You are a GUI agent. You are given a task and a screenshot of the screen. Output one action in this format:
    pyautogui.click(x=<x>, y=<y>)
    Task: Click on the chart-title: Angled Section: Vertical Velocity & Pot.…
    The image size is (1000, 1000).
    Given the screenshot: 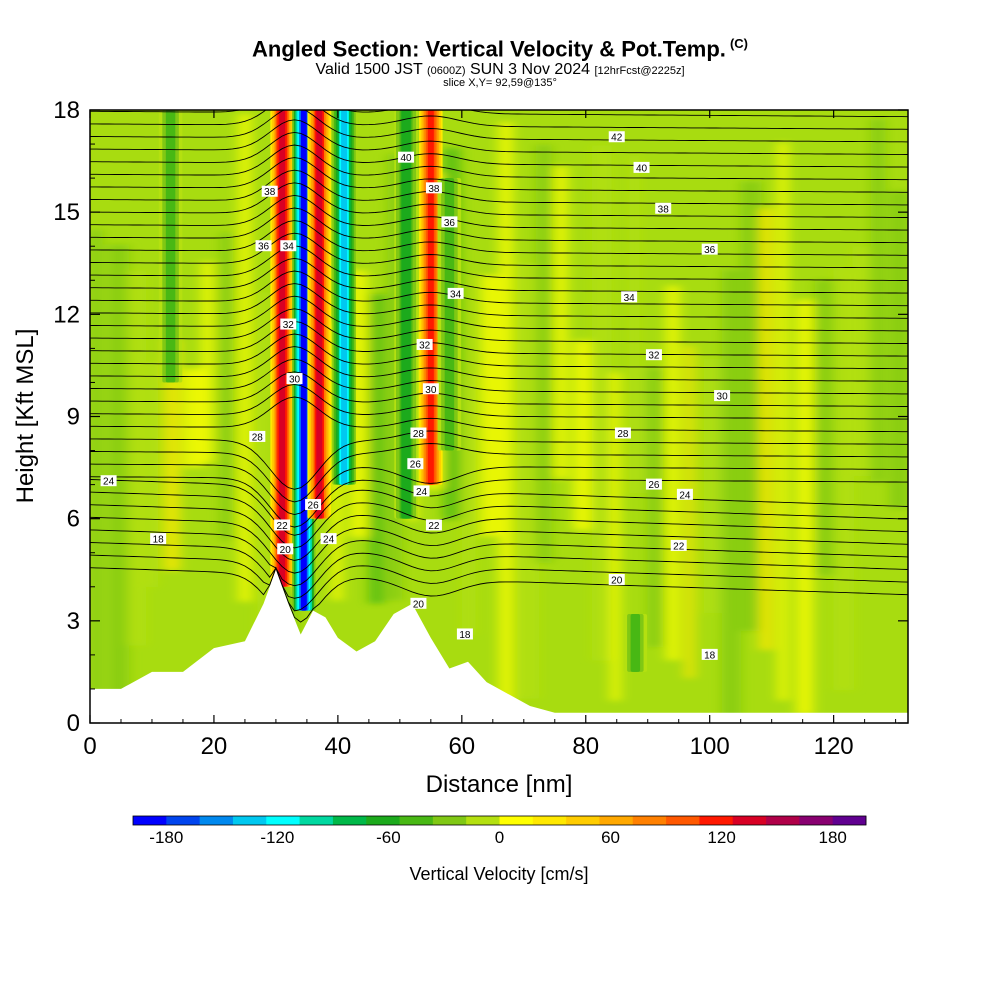 What is the action you would take?
    pyautogui.click(x=500, y=49)
    